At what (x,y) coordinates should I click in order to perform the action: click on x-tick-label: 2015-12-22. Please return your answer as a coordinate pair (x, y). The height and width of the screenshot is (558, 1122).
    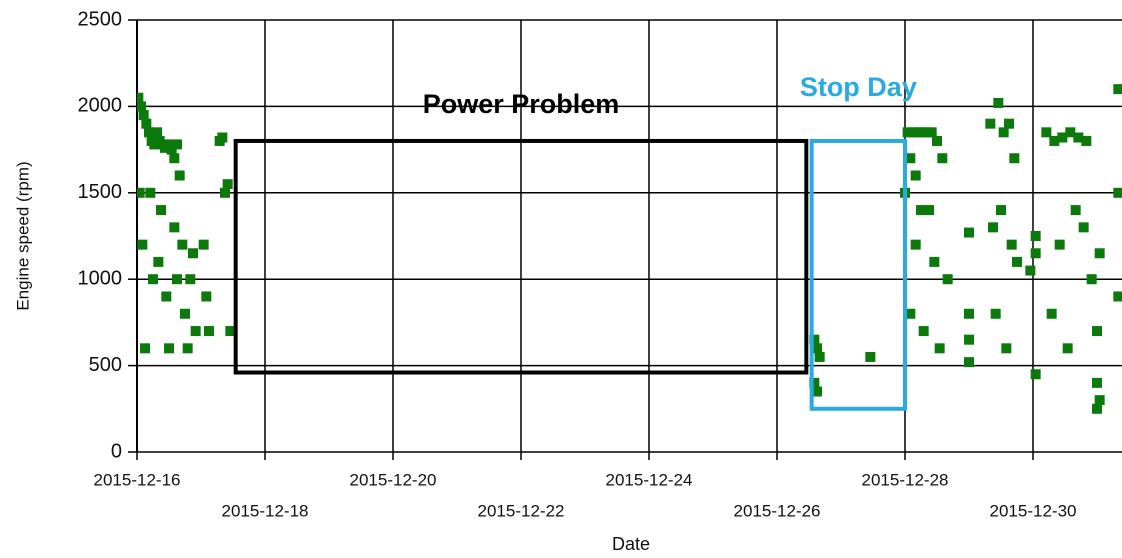
    Looking at the image, I should click on (521, 510).